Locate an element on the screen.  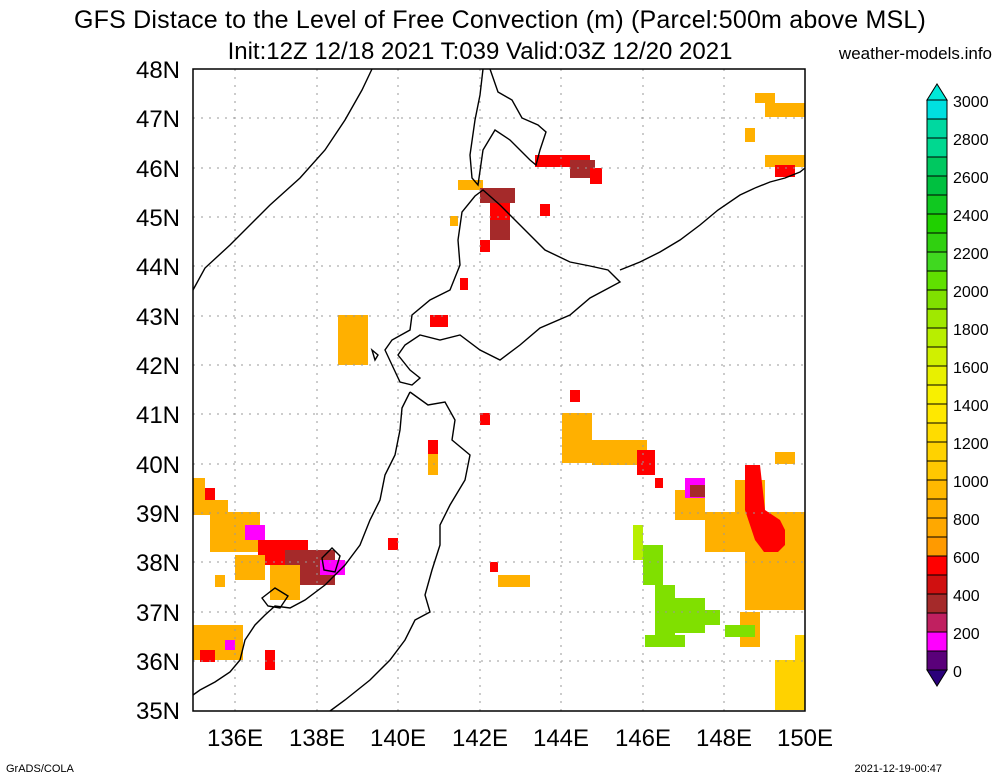
colorbar-label: 800 is located at coordinates (966, 520).